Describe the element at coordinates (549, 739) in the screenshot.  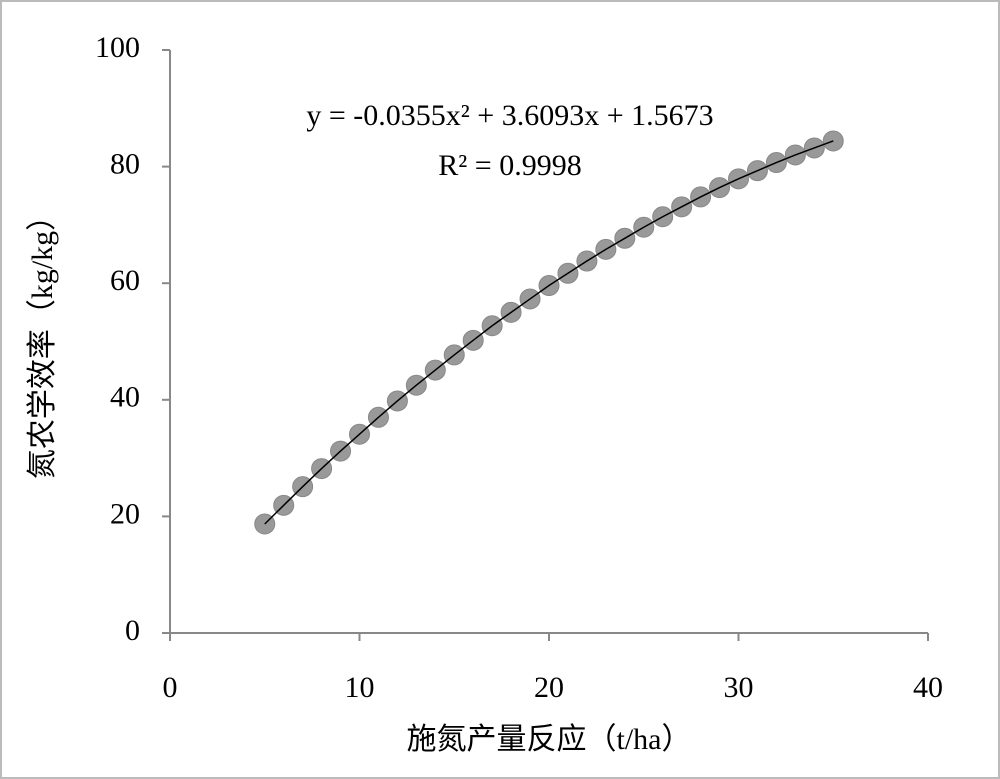
I see `x-axis-label: 施氮产量反应（t/ha）` at that location.